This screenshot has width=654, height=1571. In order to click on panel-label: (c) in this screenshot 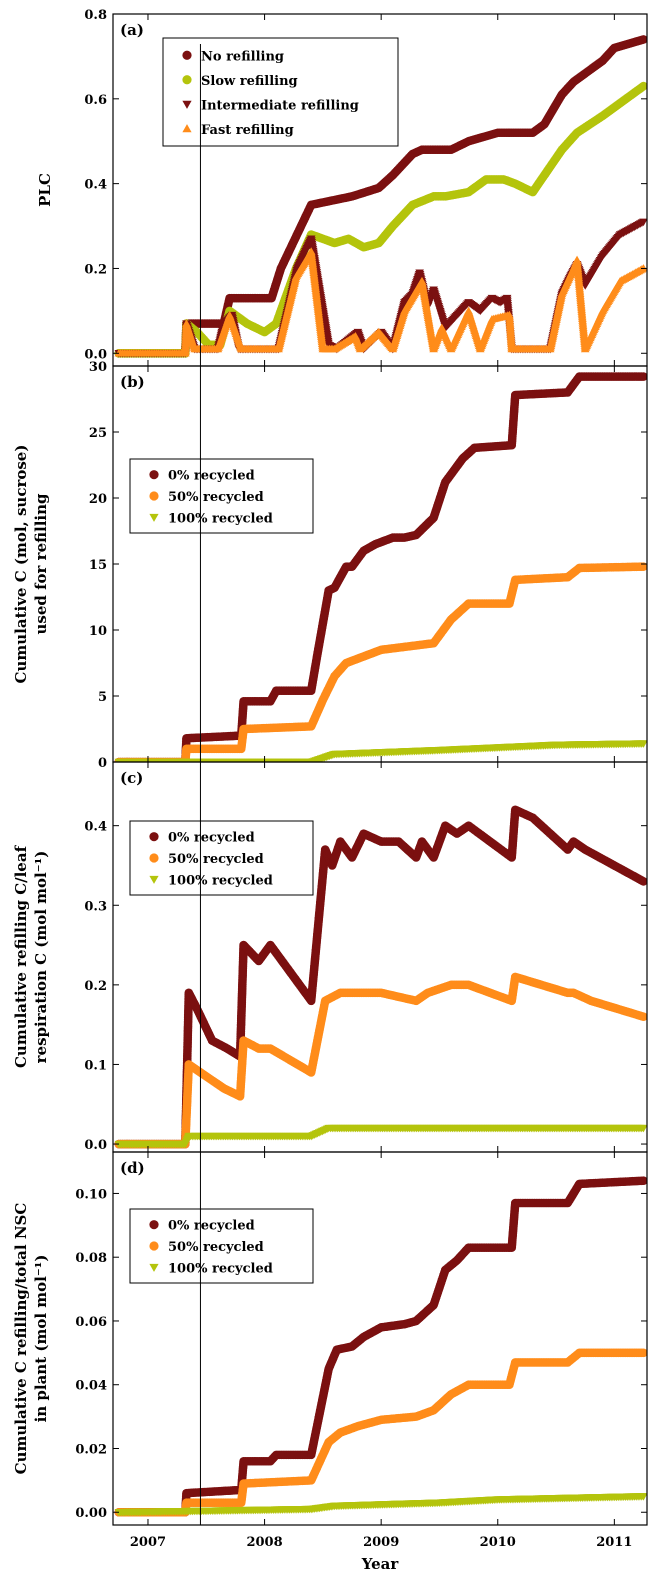, I will do `click(131, 778)`.